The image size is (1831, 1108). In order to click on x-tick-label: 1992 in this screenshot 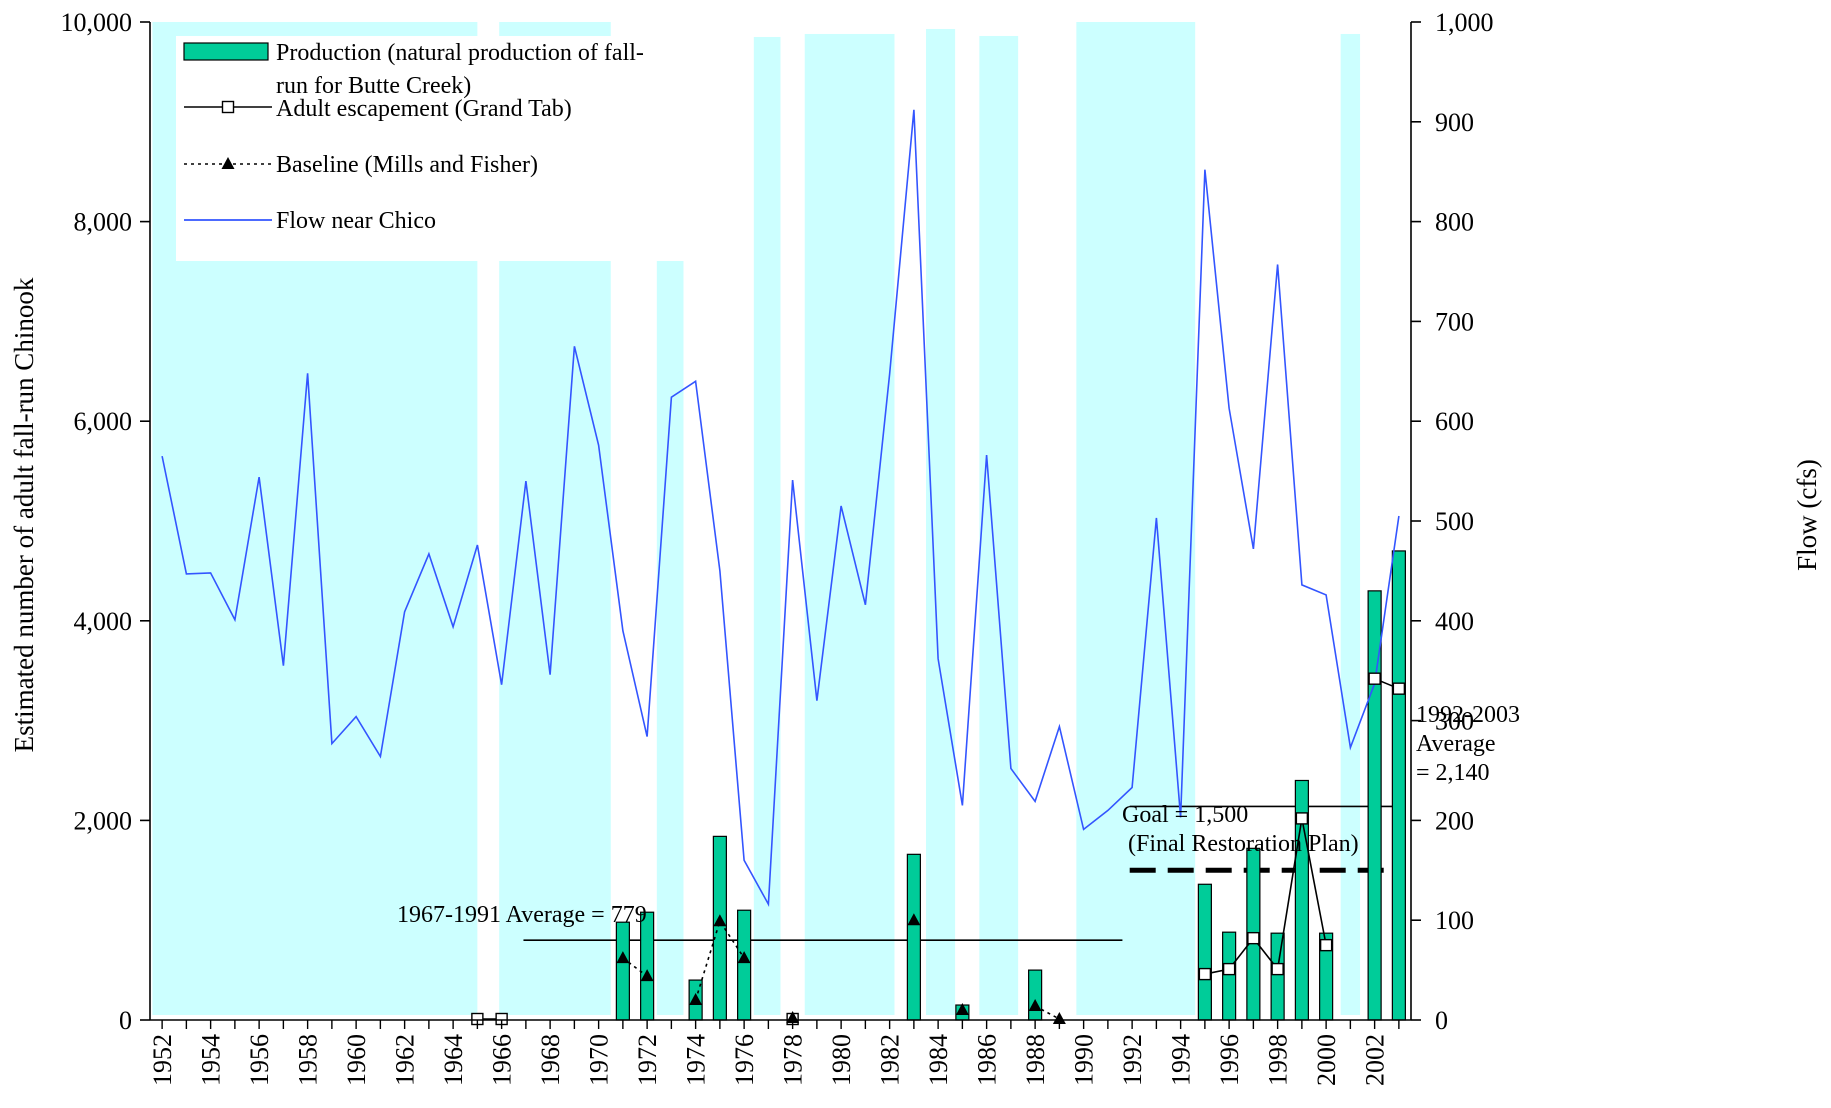, I will do `click(1132, 1060)`.